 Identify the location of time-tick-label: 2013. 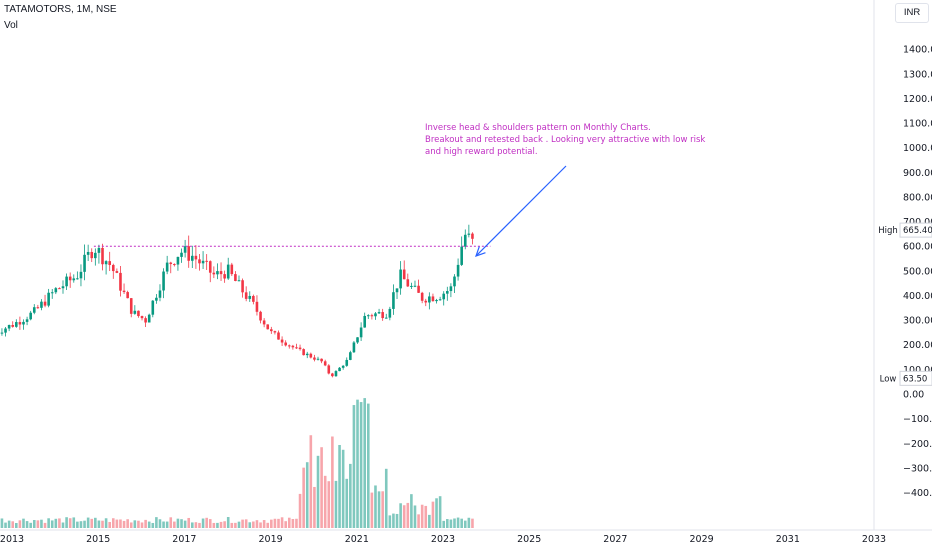
(12, 539).